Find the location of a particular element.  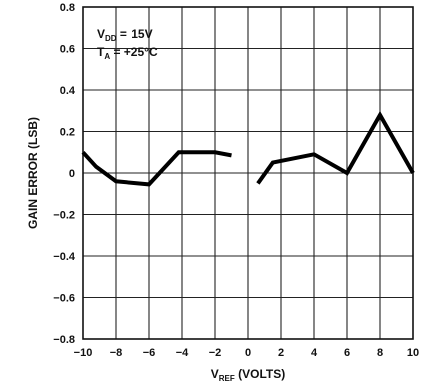

x-tick-label: −4 is located at coordinates (182, 353).